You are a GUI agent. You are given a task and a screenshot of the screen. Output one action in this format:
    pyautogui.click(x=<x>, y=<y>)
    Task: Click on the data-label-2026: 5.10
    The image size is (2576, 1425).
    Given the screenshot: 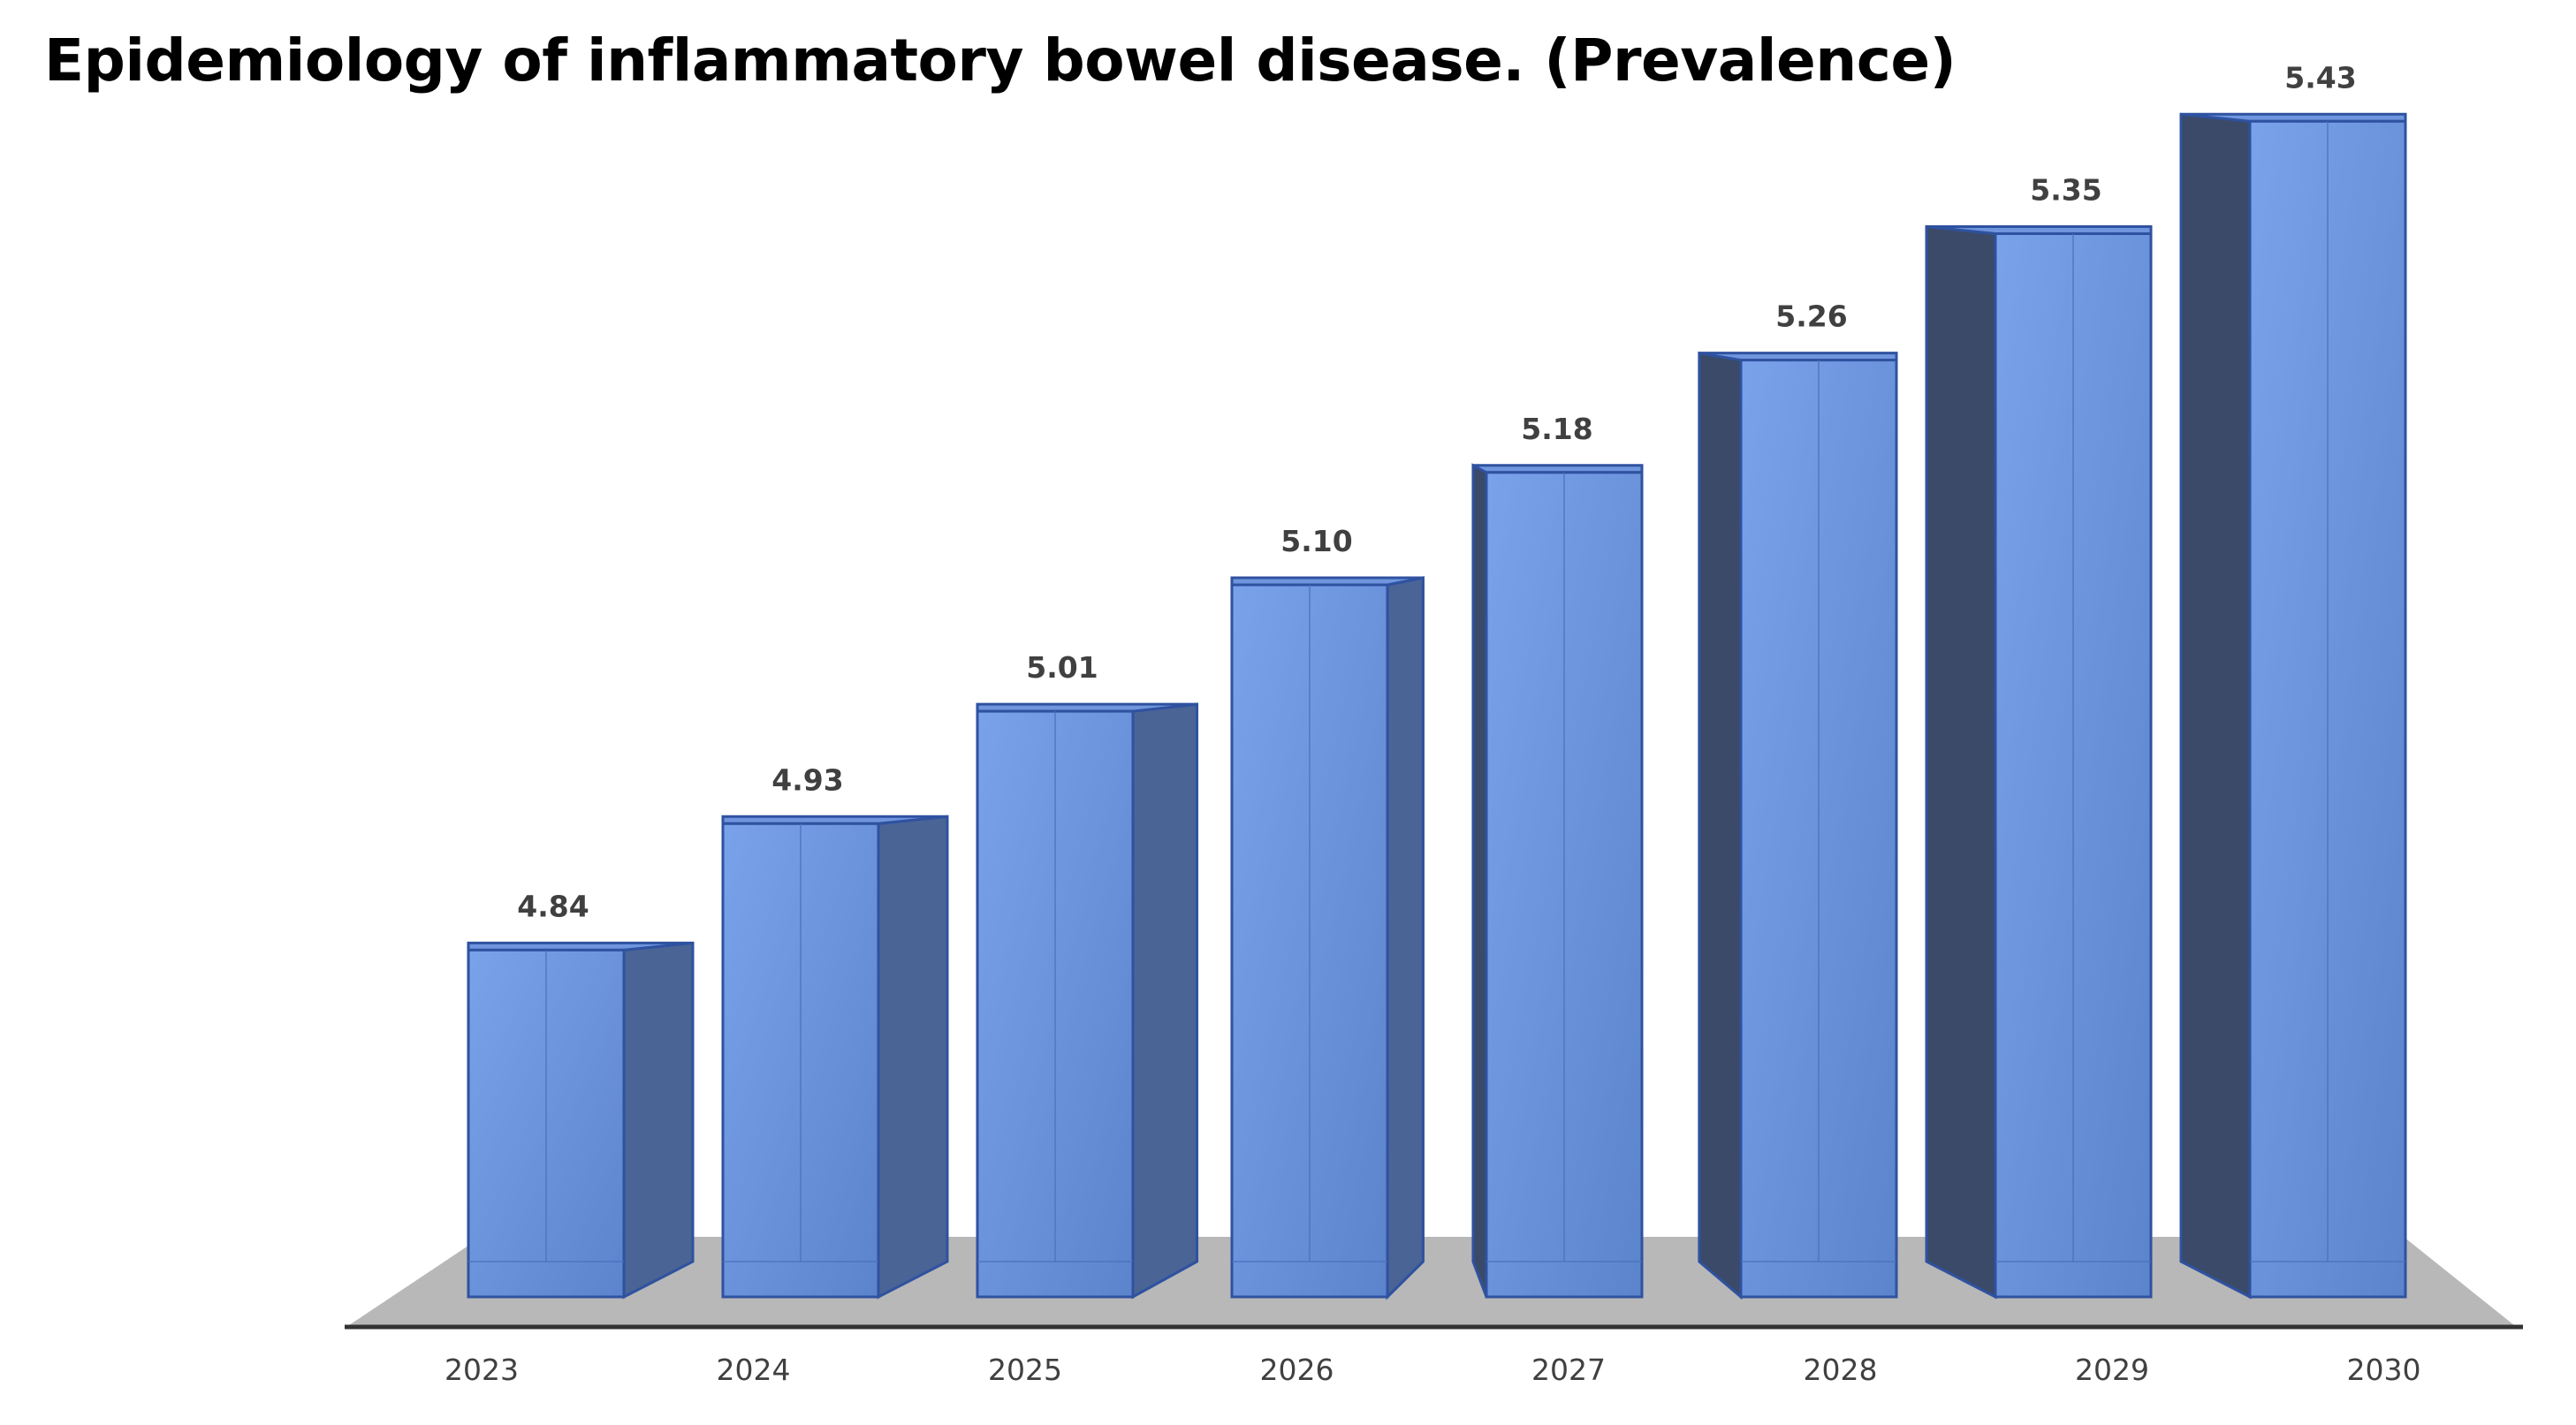 What is the action you would take?
    pyautogui.click(x=1316, y=541)
    